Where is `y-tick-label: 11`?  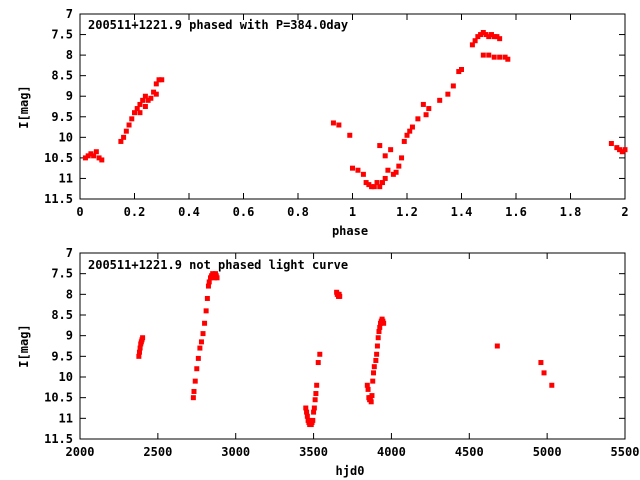
y-tick-label: 11 is located at coordinates (66, 178).